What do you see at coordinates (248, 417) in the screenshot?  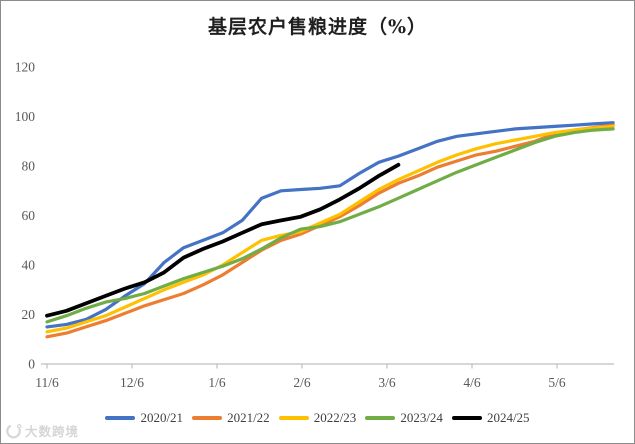 I see `legend-label: 2021/22` at bounding box center [248, 417].